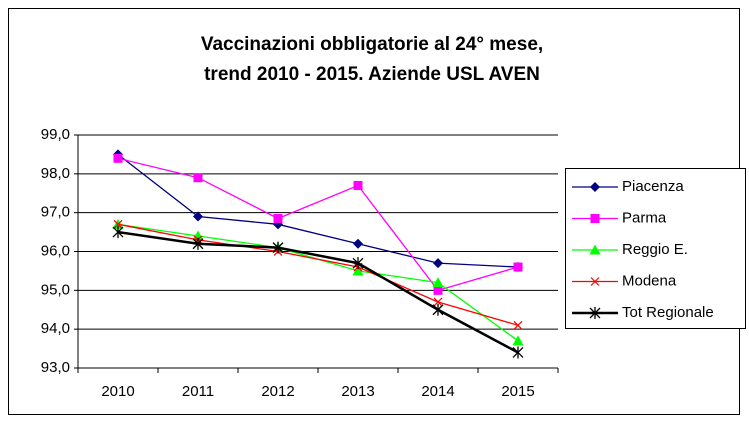  What do you see at coordinates (668, 312) in the screenshot?
I see `legend-label: Tot Regionale` at bounding box center [668, 312].